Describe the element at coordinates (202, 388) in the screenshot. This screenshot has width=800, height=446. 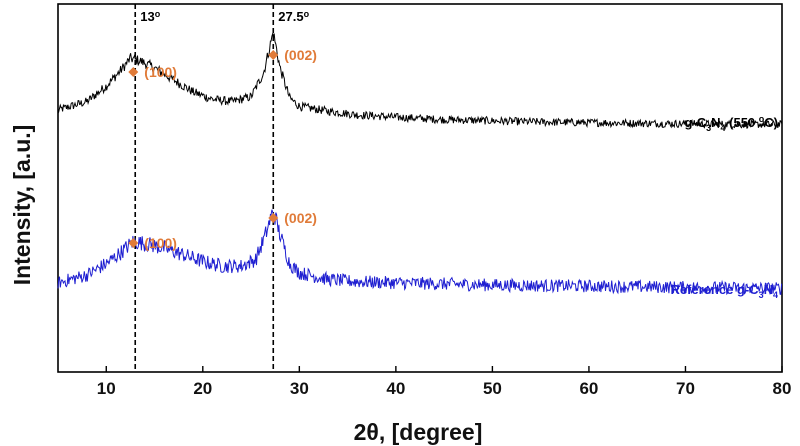
I see `x-tick-label: 20` at that location.